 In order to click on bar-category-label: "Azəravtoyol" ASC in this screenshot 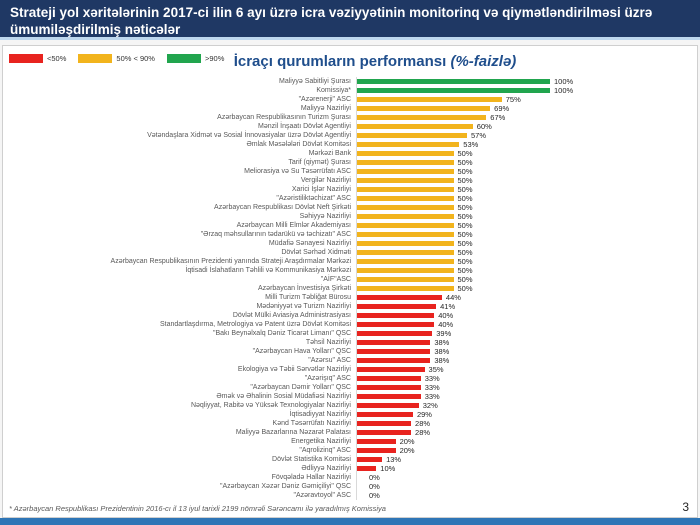, I will do `click(322, 495)`.